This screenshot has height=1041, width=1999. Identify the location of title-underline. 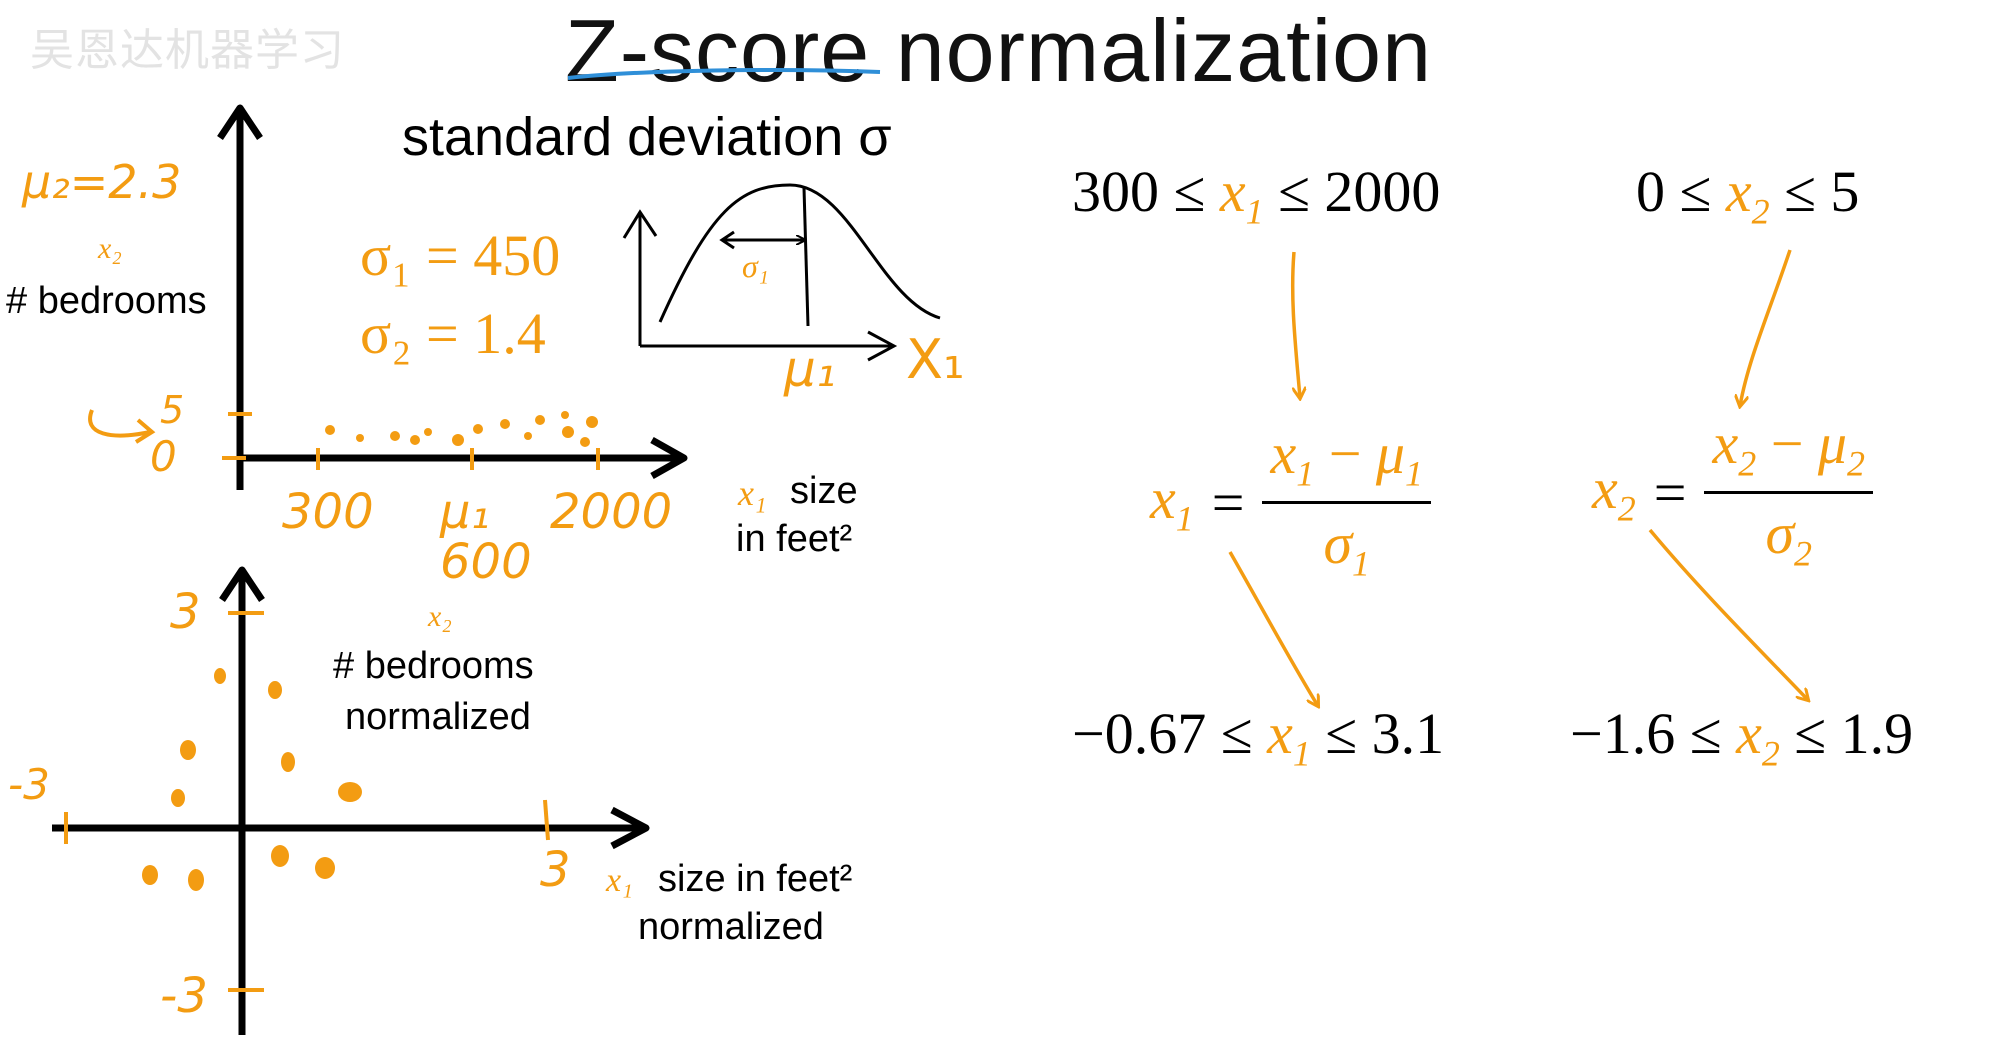
(724, 74).